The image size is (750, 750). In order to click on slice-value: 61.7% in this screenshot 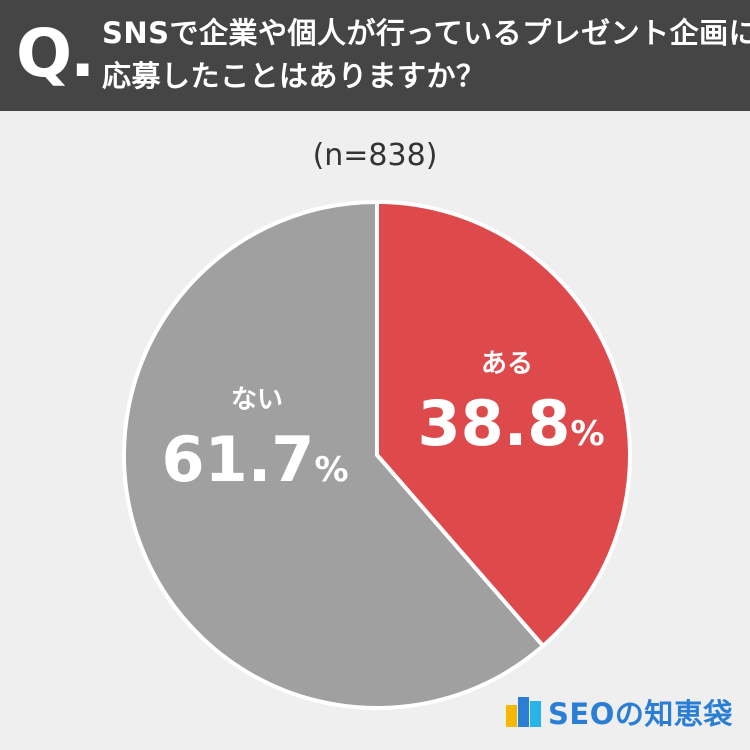, I will do `click(254, 459)`.